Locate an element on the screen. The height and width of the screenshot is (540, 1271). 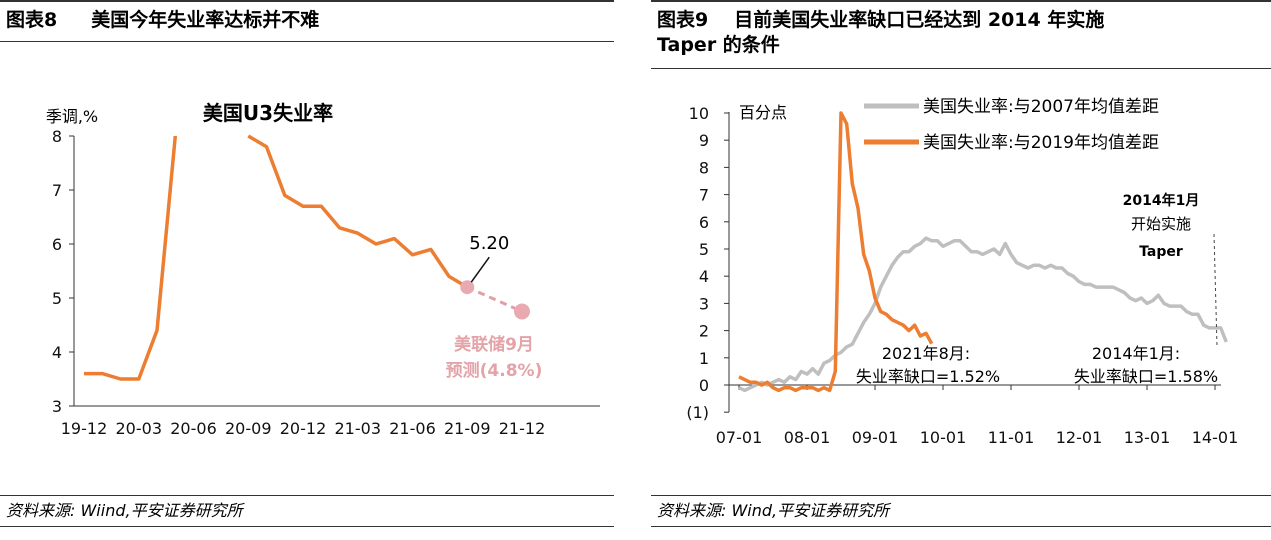
figure-8-title: 美国今年失业率达标并不难 is located at coordinates (205, 20).